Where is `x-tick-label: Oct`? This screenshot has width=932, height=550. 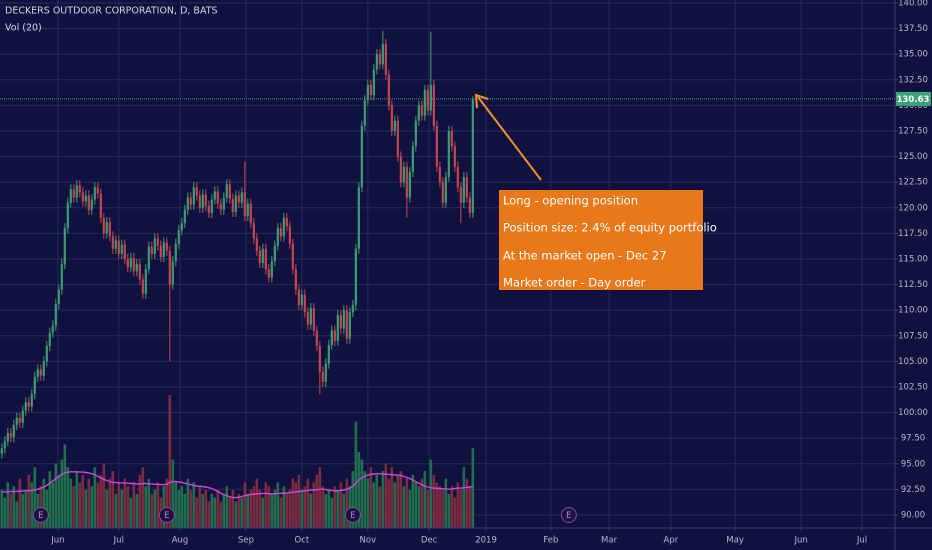
x-tick-label: Oct is located at coordinates (301, 541).